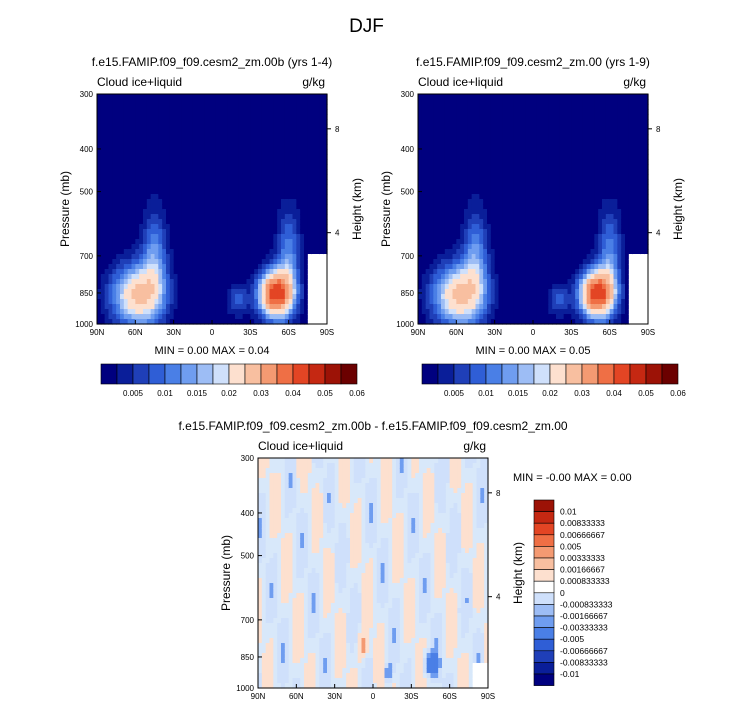  Describe the element at coordinates (139, 82) in the screenshot. I see `variable-label: Cloud ice+liquid` at that location.